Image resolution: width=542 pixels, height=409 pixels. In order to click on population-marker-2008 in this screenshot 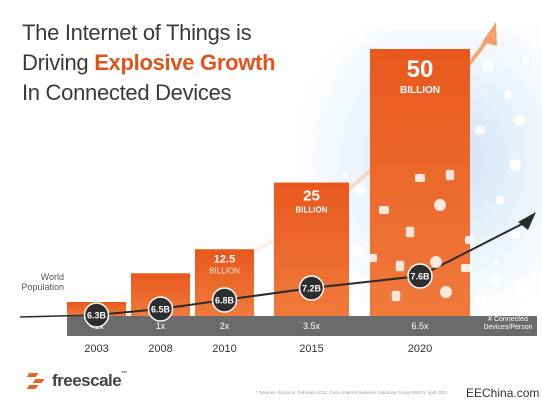, I will do `click(160, 309)`.